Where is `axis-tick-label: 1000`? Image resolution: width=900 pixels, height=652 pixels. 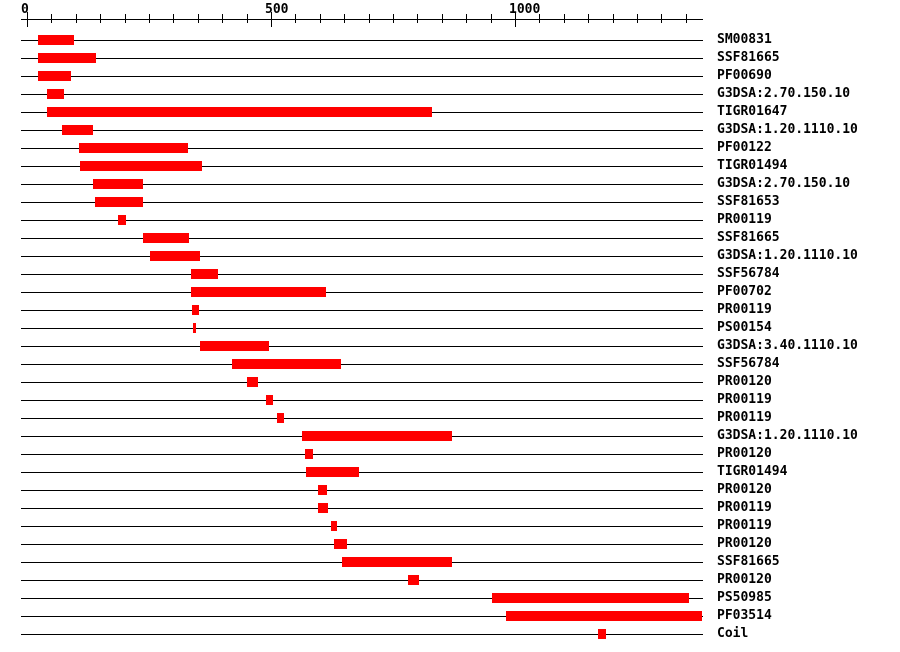 axis-tick-label: 1000 is located at coordinates (525, 9).